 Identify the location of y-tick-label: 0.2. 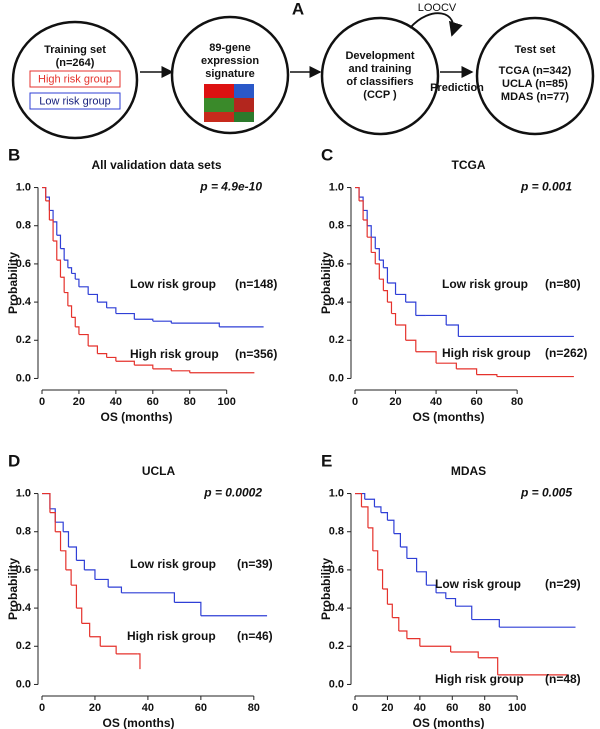
(23, 646).